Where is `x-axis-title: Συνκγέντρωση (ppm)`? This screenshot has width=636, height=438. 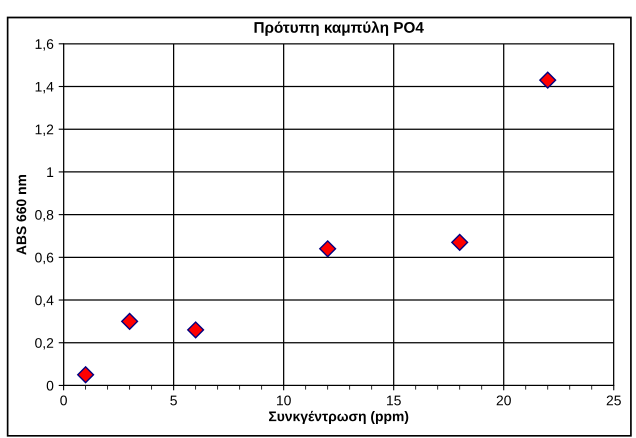
x-axis-title: Συνκγέντρωση (ppm) is located at coordinates (338, 417).